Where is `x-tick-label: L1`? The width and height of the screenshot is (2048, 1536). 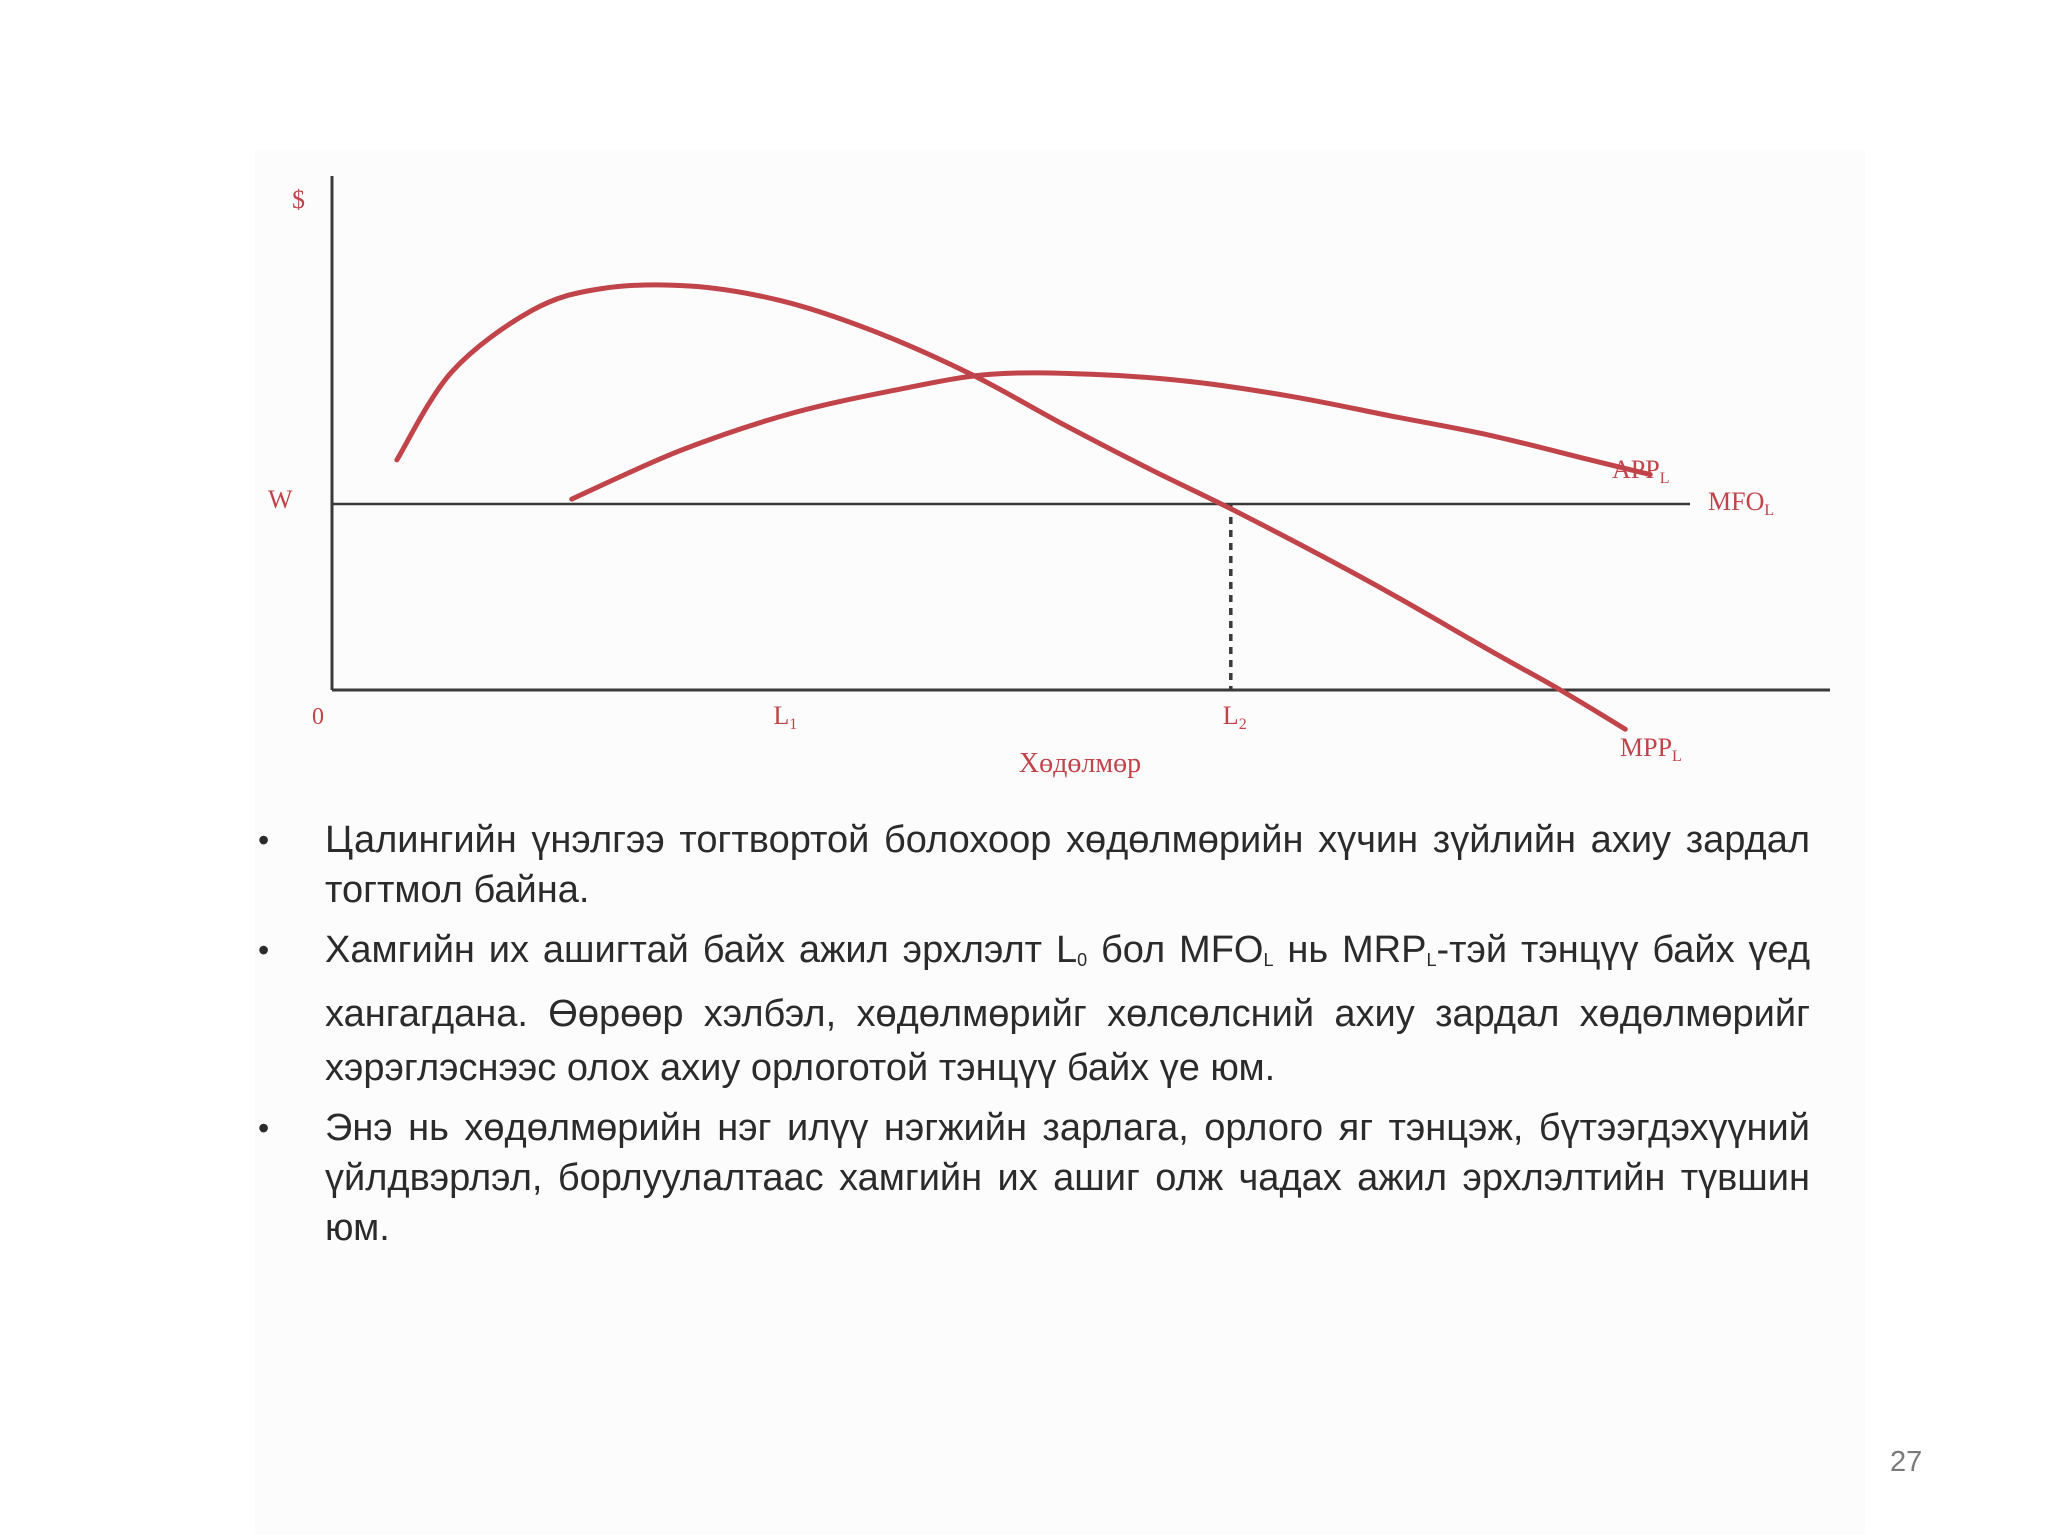 x-tick-label: L1 is located at coordinates (785, 717).